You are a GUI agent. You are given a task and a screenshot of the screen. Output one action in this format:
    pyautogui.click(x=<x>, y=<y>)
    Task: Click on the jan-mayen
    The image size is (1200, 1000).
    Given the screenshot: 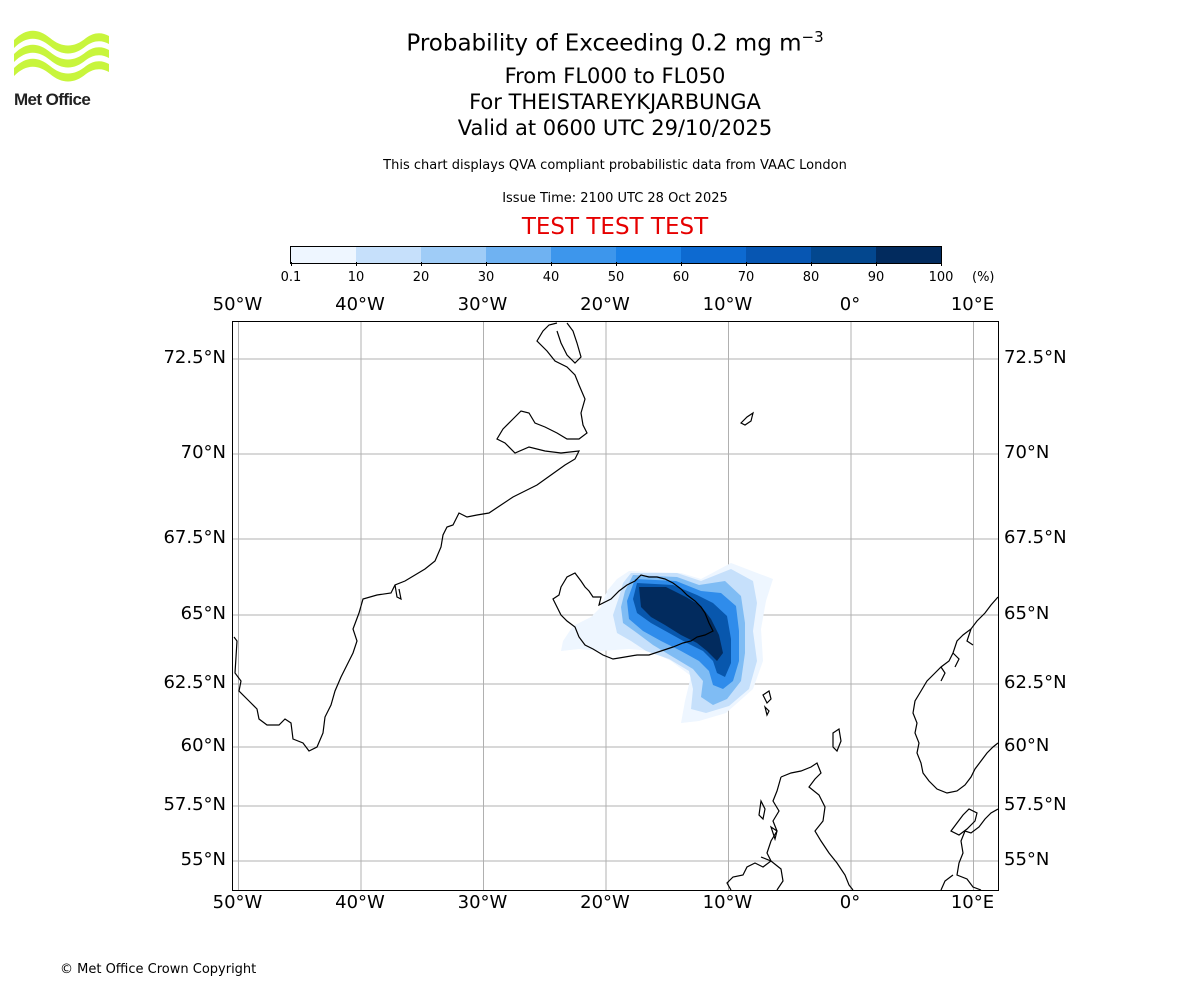 What is the action you would take?
    pyautogui.click(x=746, y=418)
    